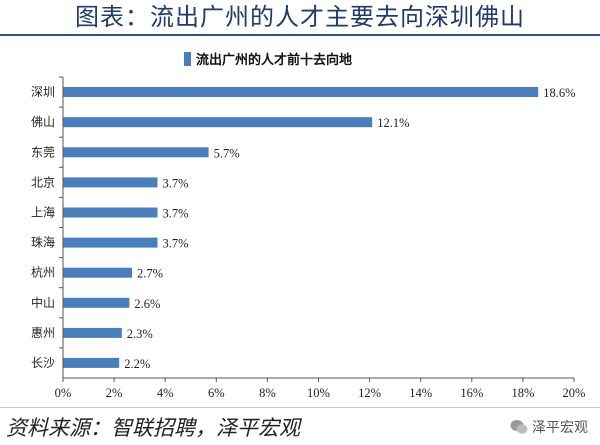  I want to click on x-tick-label: 14%, so click(420, 393).